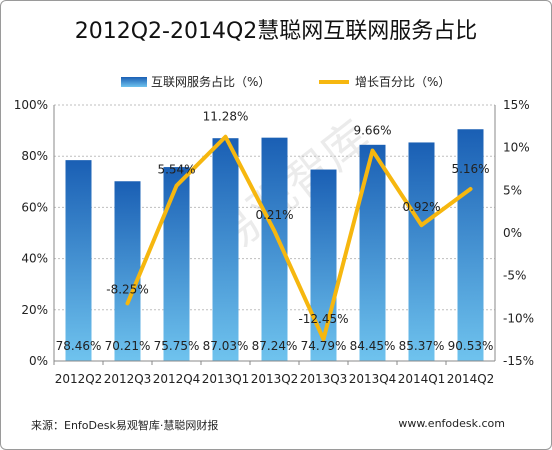  I want to click on source-note: 来源：EnfoDesk易观智库·慧聪网财报, so click(125, 425).